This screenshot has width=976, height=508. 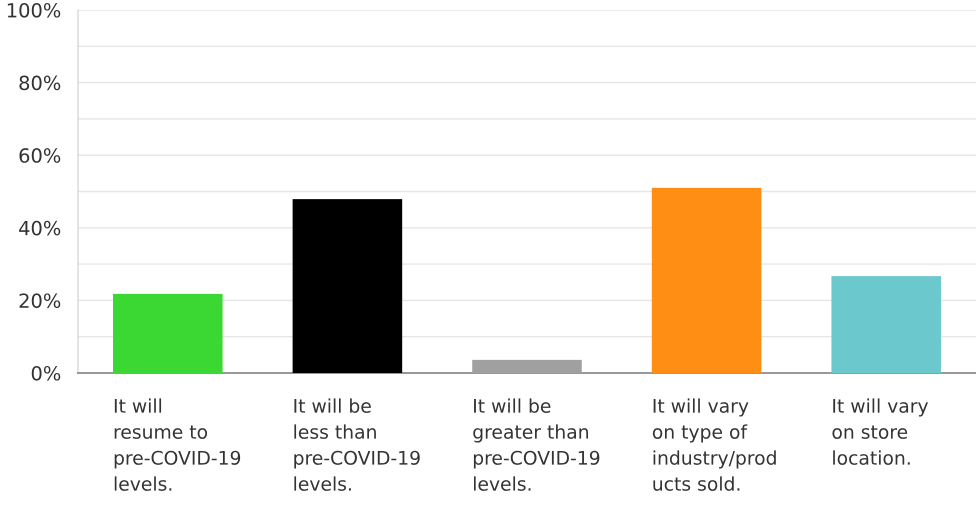 I want to click on y-tick-label: 0%, so click(x=46, y=373).